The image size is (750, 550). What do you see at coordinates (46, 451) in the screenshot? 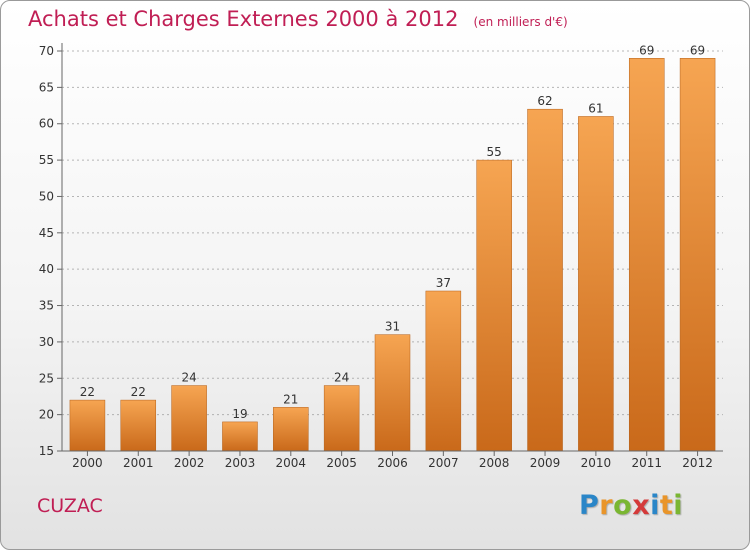
I see `y-tick-label: 15` at bounding box center [46, 451].